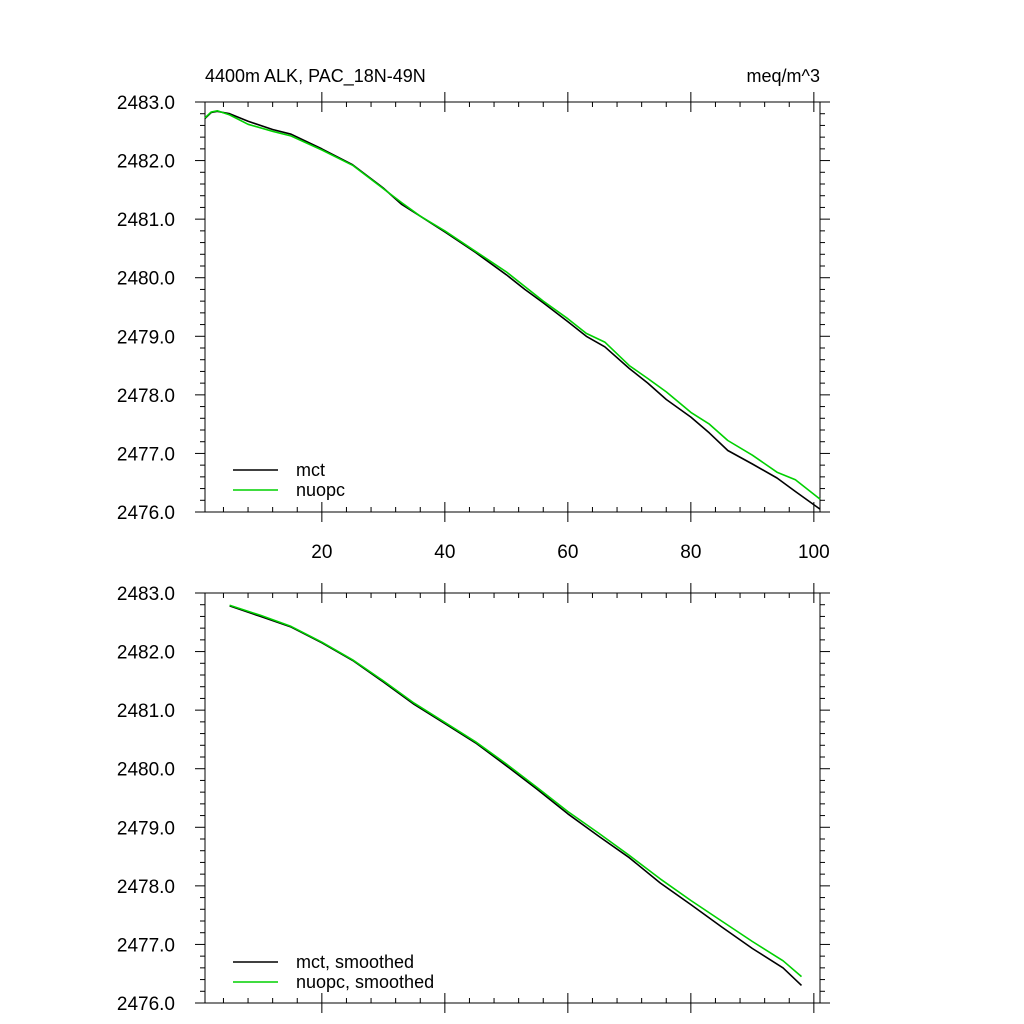 Image resolution: width=1024 pixels, height=1024 pixels. I want to click on x-tick-label: 60, so click(567, 552).